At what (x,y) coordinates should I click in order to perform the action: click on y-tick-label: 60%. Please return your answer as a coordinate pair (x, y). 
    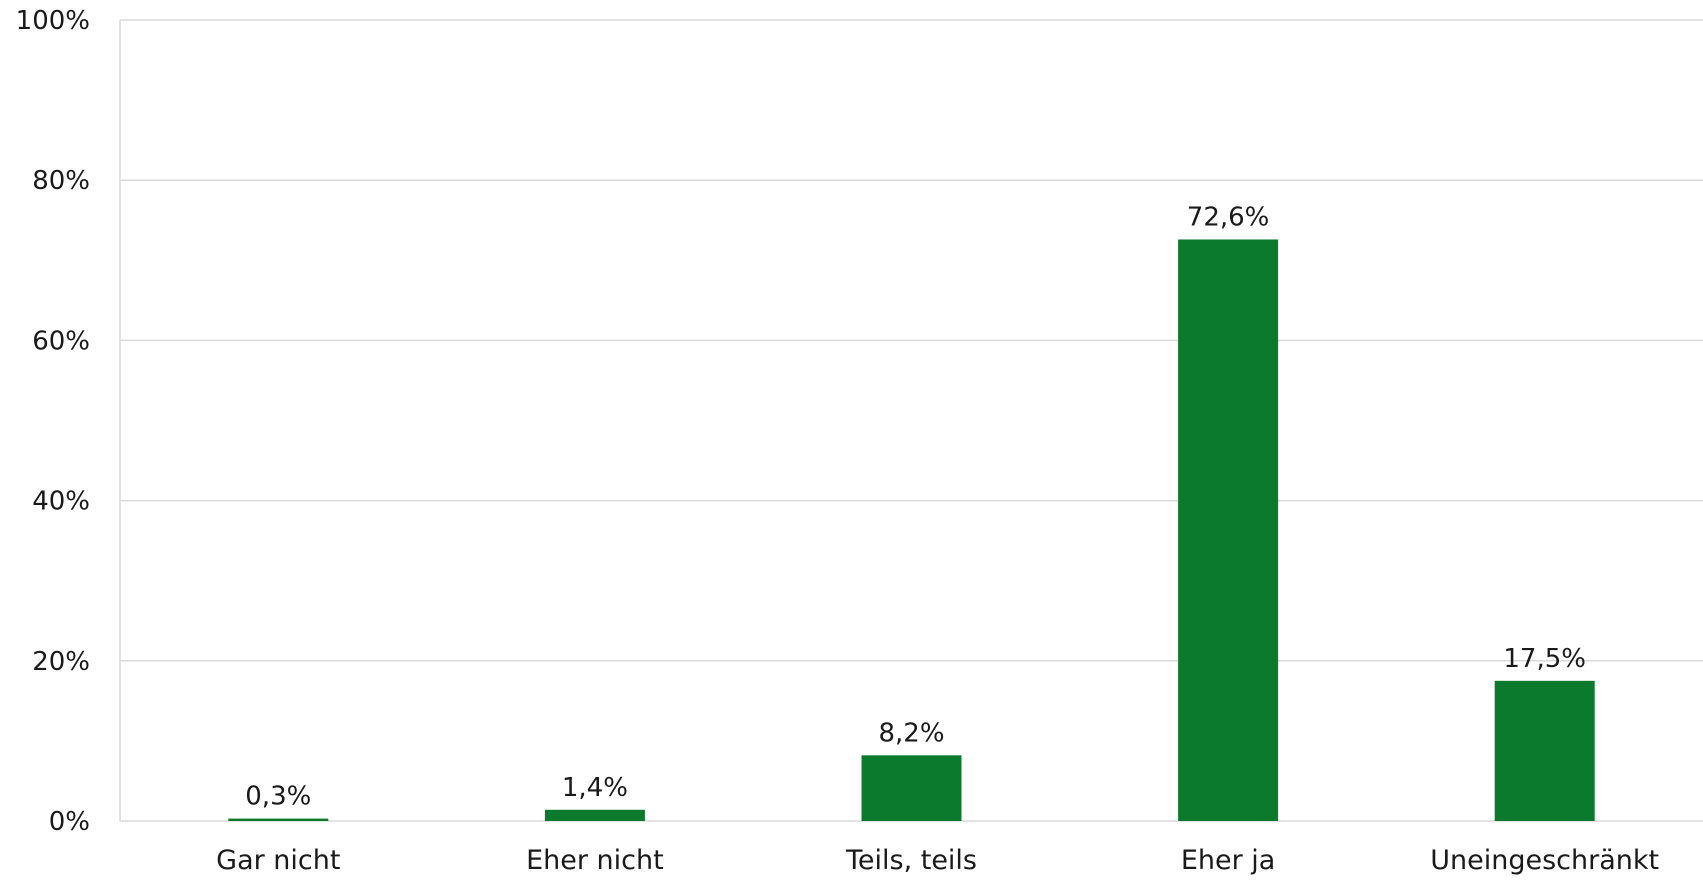
    Looking at the image, I should click on (61, 341).